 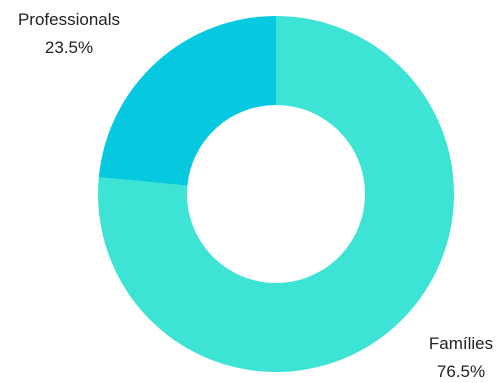 I want to click on slice-label-professionals: Professionals, so click(x=69, y=19).